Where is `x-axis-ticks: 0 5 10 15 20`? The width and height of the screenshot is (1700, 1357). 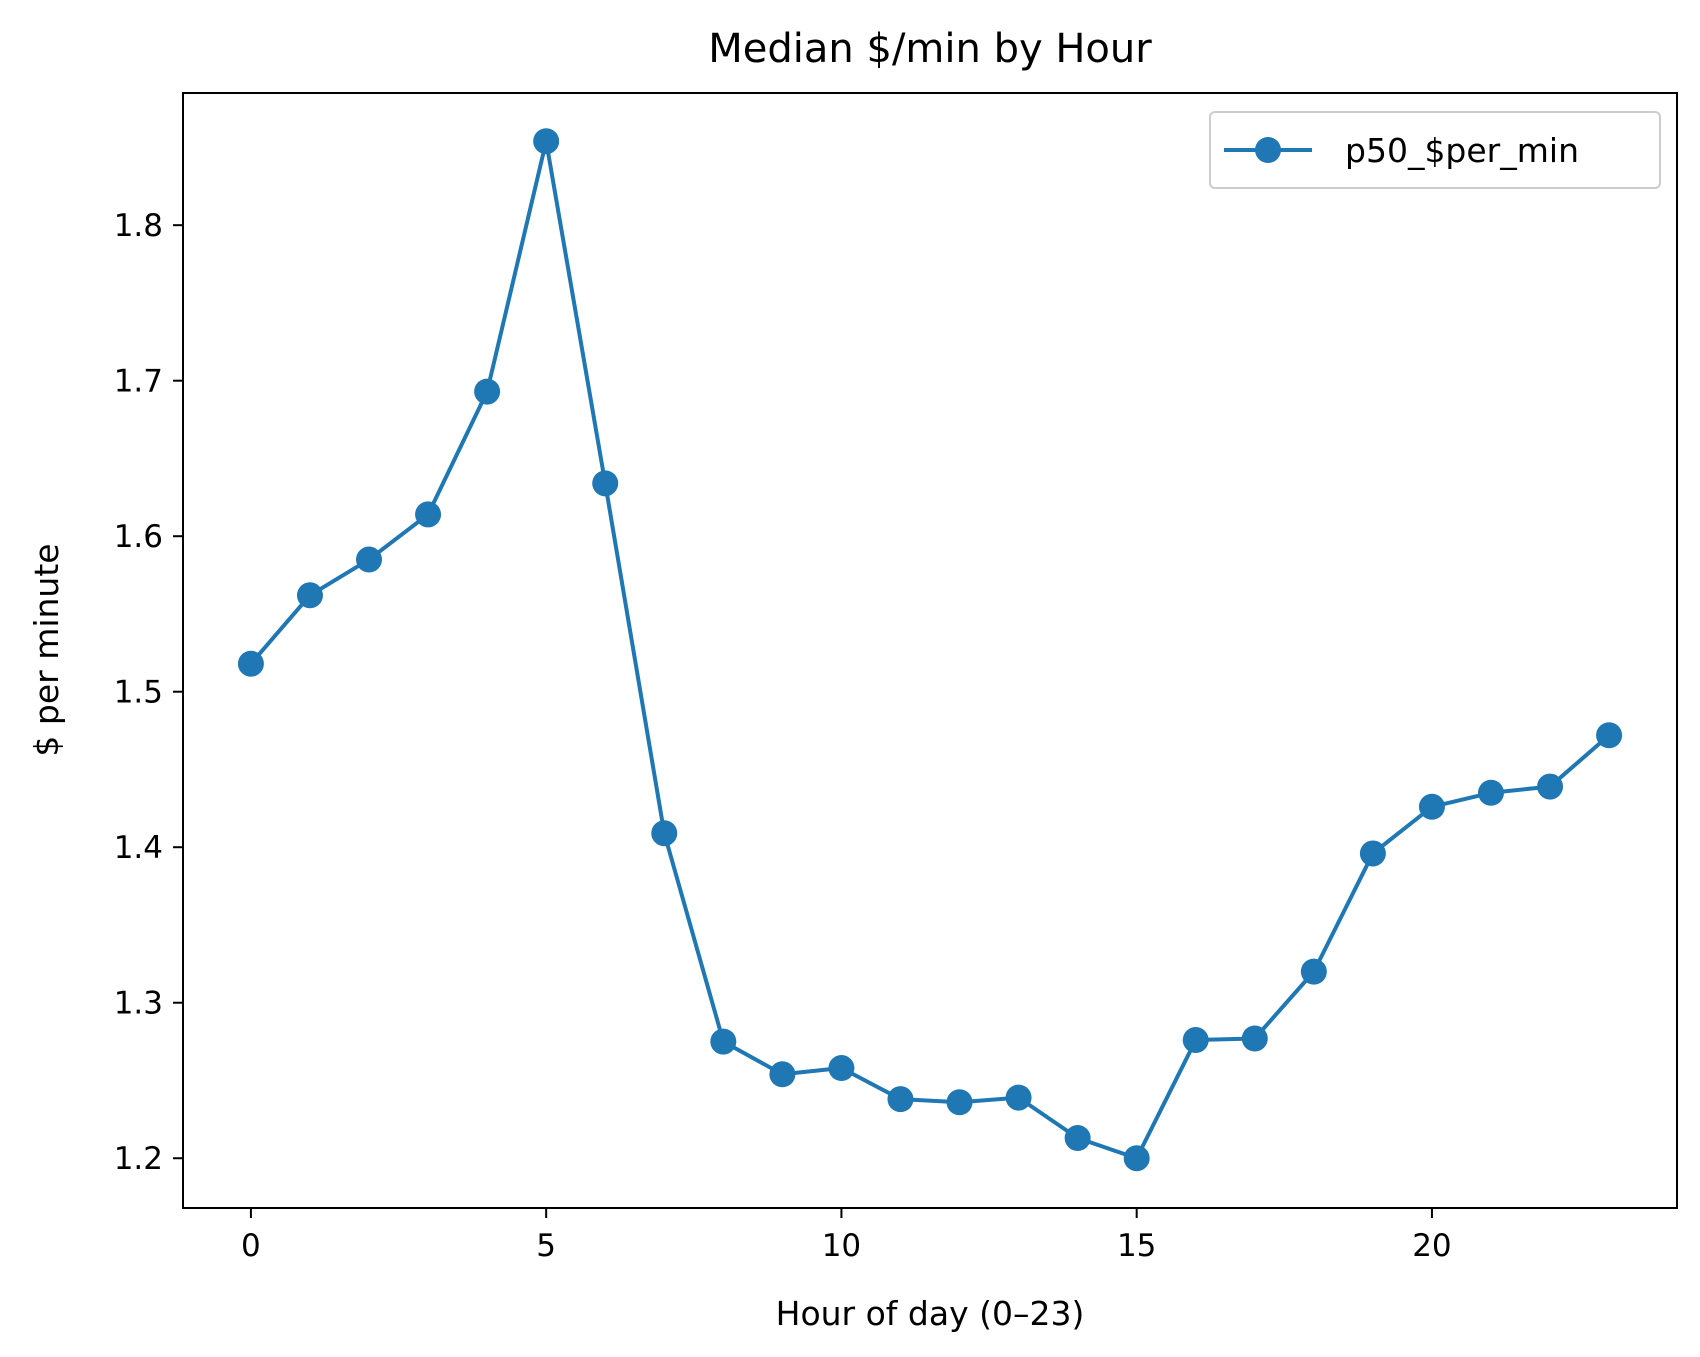
x-axis-ticks: 0 5 10 15 20 is located at coordinates (846, 1236).